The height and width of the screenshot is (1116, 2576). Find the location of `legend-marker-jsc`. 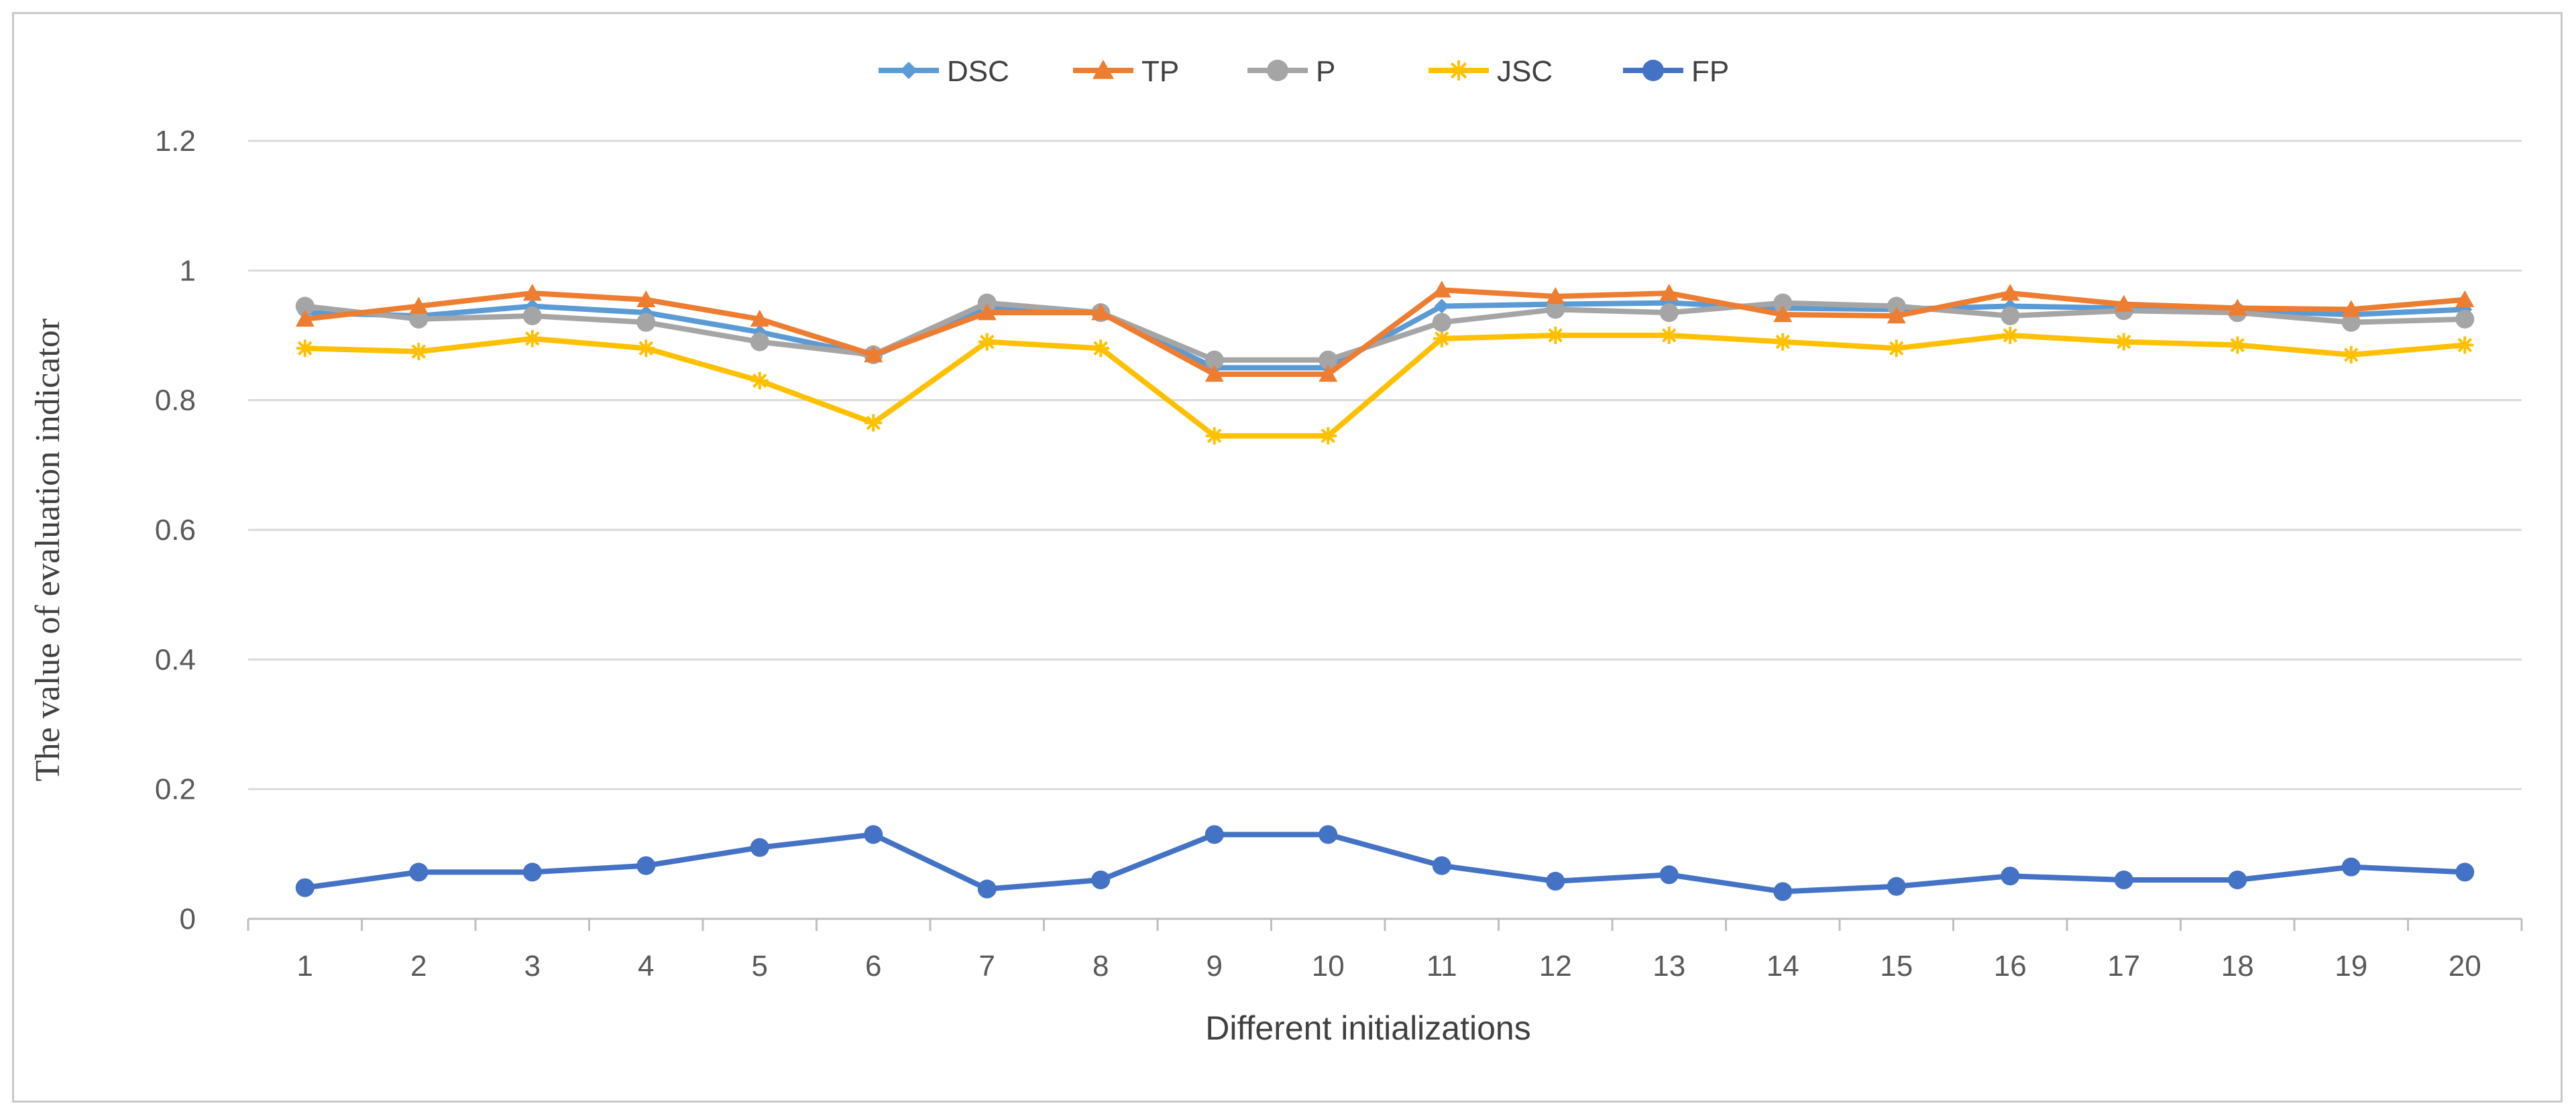

legend-marker-jsc is located at coordinates (1459, 70).